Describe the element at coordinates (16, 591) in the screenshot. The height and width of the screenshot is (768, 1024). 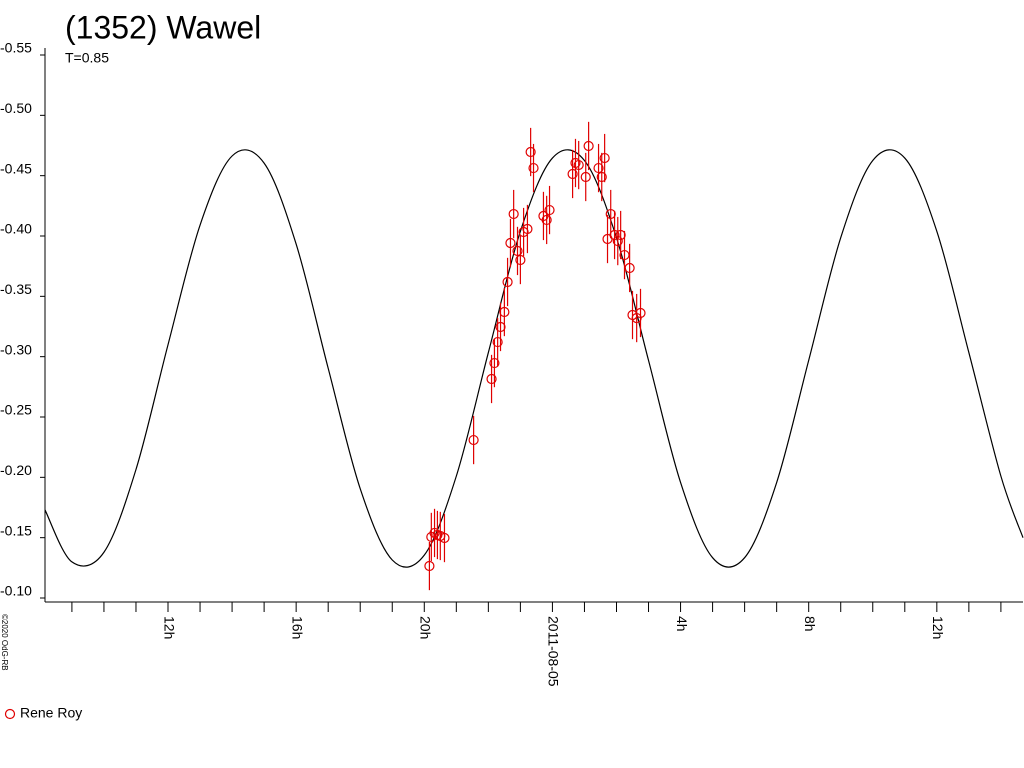
I see `y-tick-label: -0.10` at that location.